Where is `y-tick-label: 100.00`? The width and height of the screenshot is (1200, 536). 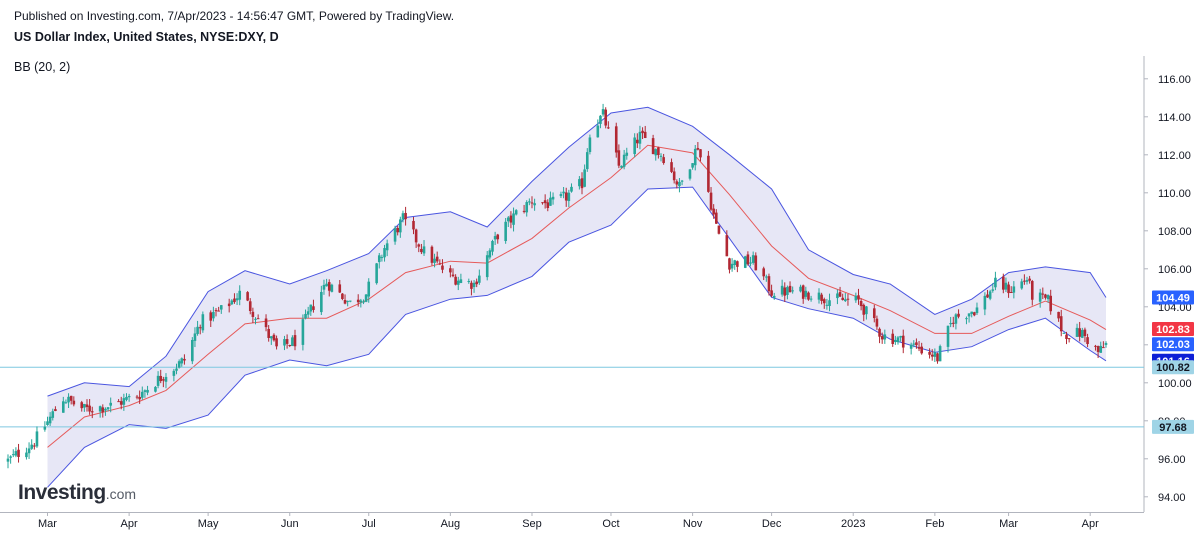 y-tick-label: 100.00 is located at coordinates (1175, 384).